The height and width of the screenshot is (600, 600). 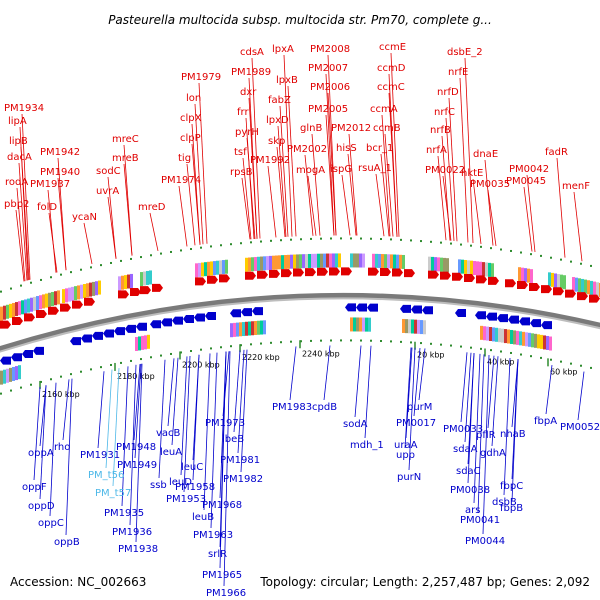 I want to click on gene-label: dacA, so click(x=19, y=157).